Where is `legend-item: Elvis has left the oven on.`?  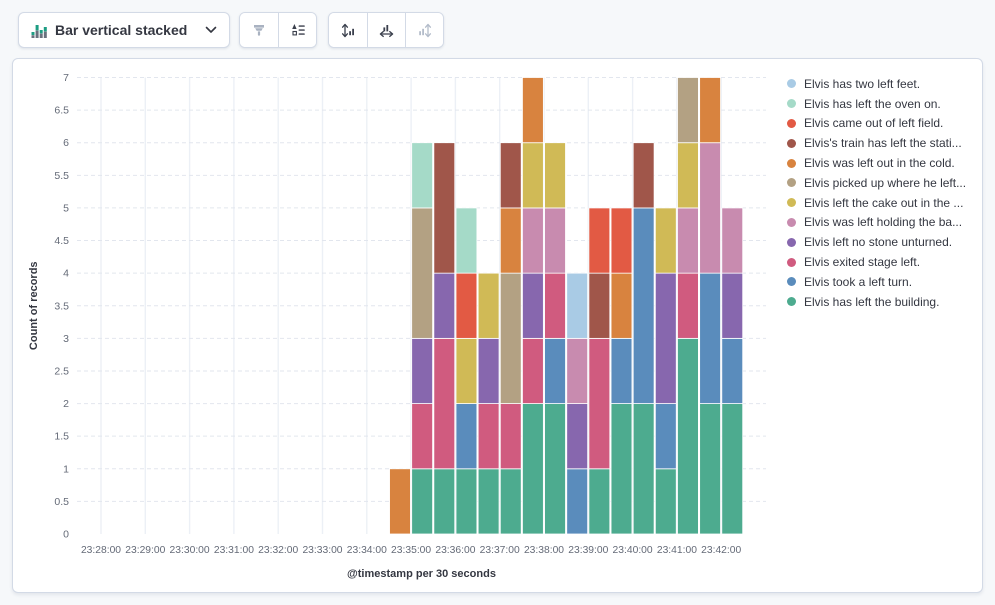
legend-item: Elvis has left the oven on. is located at coordinates (882, 104).